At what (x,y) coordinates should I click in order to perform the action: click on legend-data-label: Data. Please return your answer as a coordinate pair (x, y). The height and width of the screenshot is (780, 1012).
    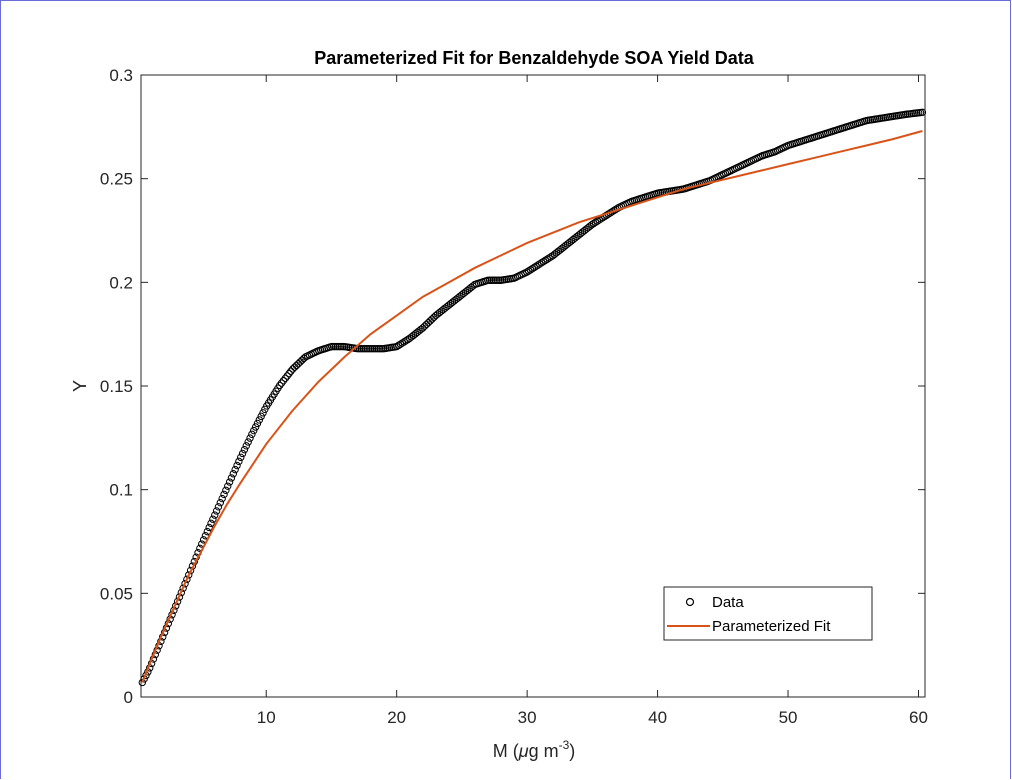
    Looking at the image, I should click on (728, 602).